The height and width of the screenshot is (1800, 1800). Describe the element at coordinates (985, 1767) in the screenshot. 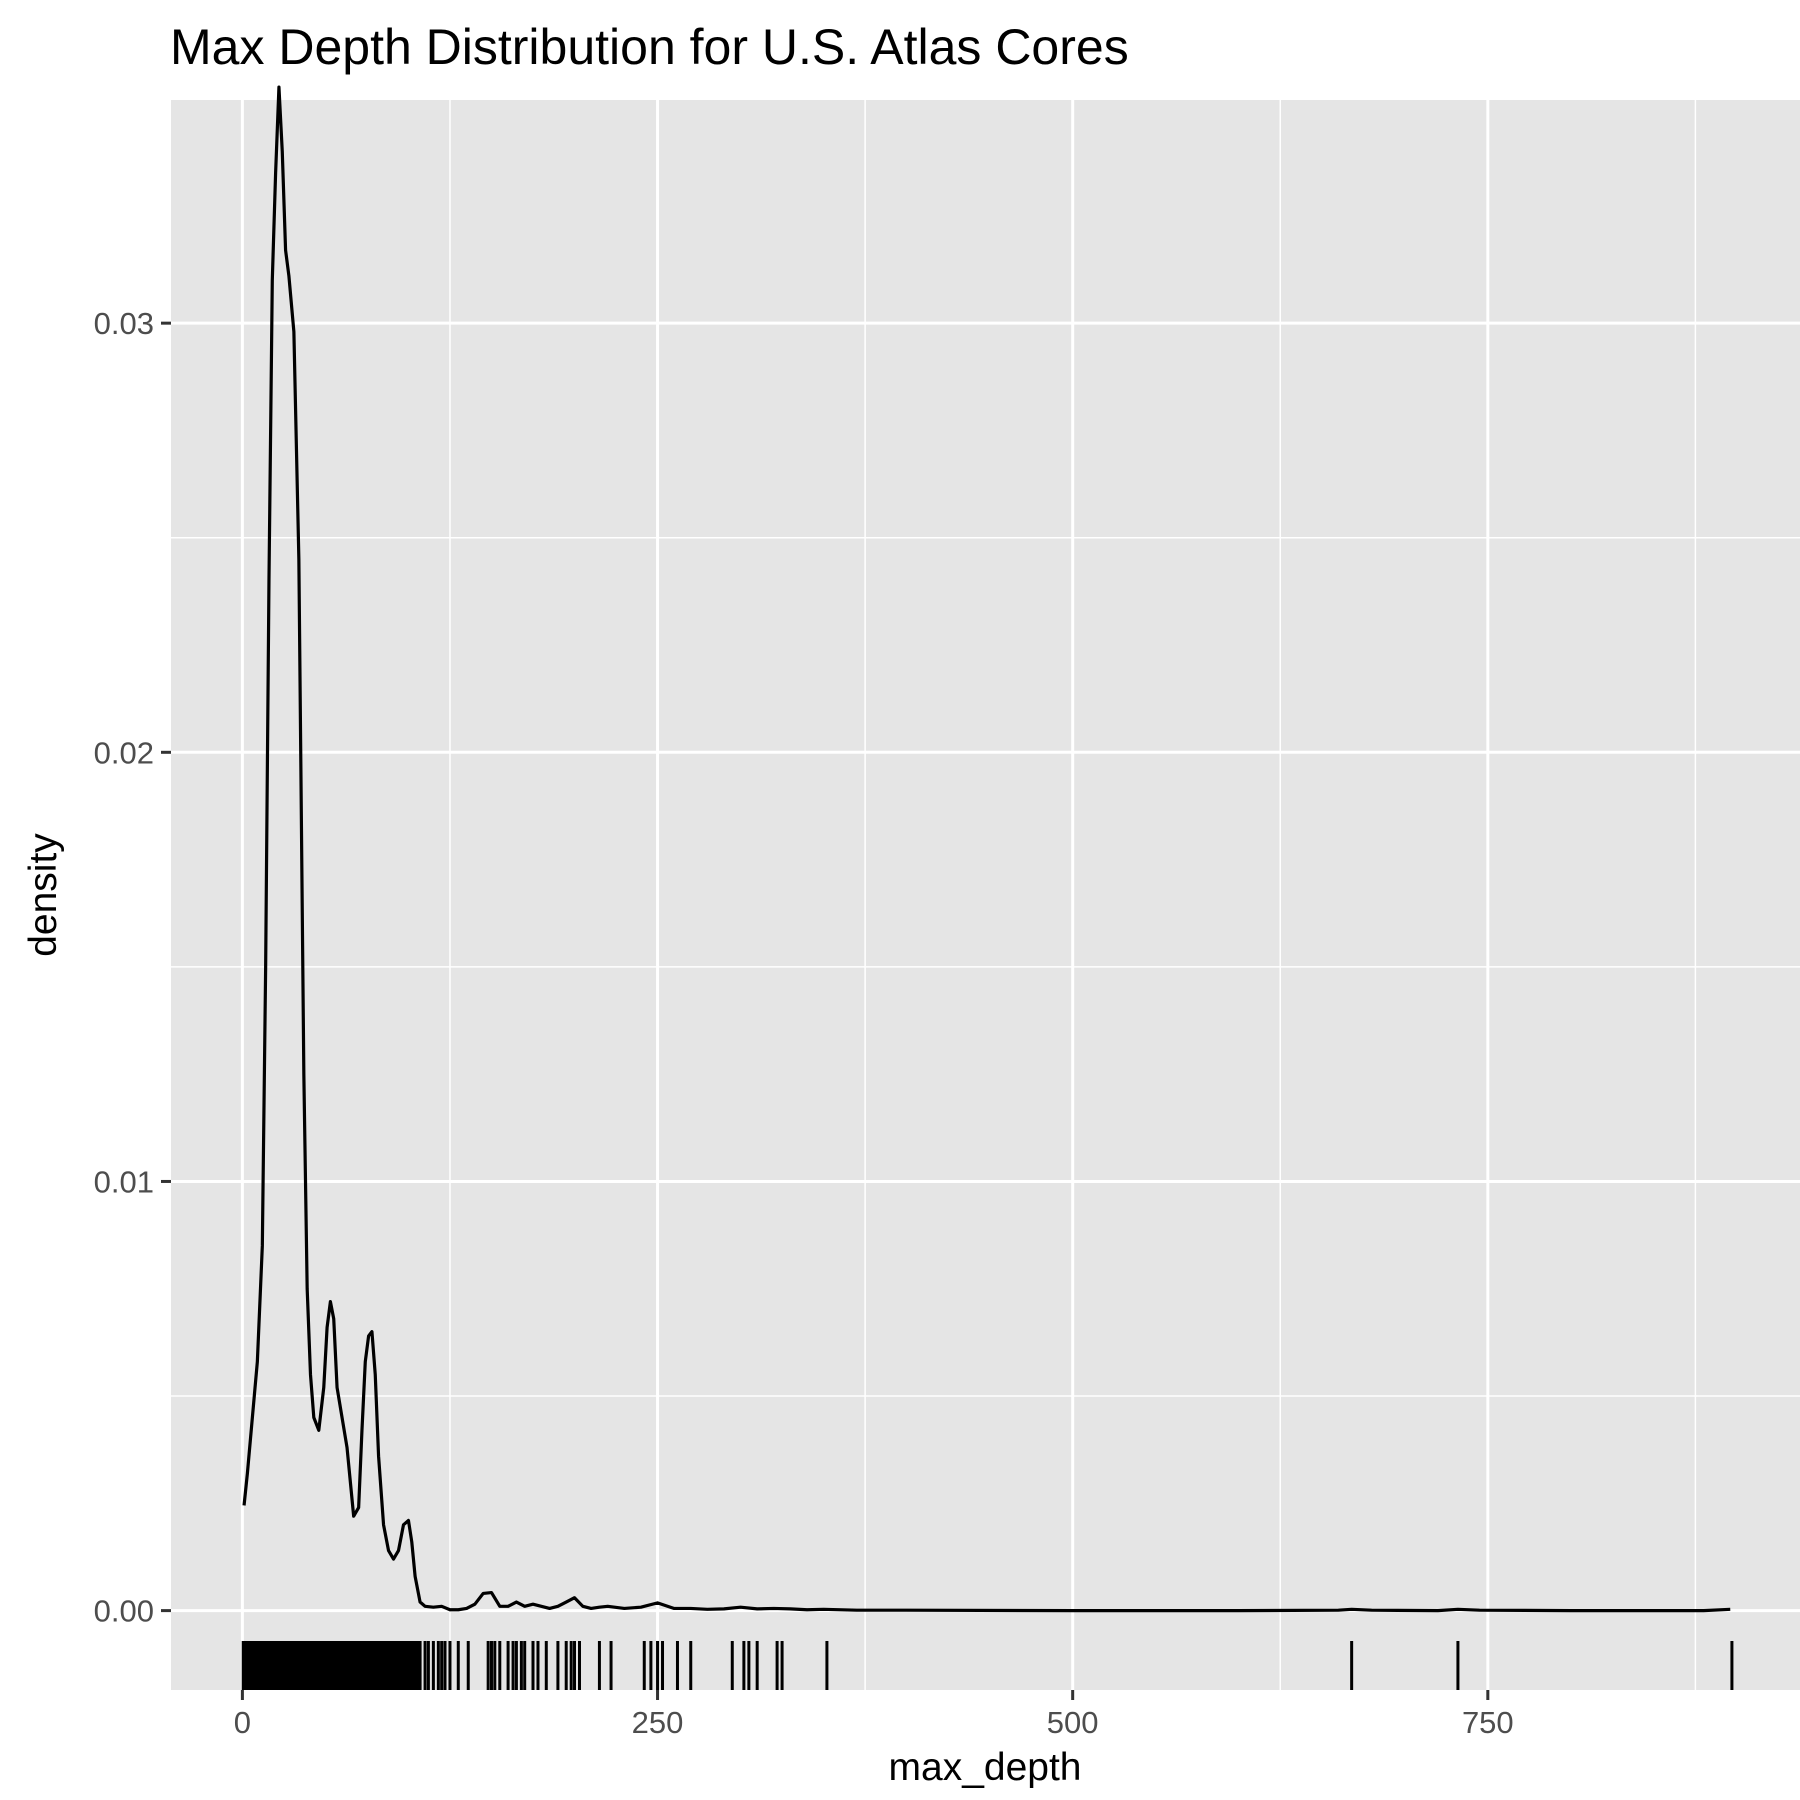

I see `x-axis-title: max_depth` at that location.